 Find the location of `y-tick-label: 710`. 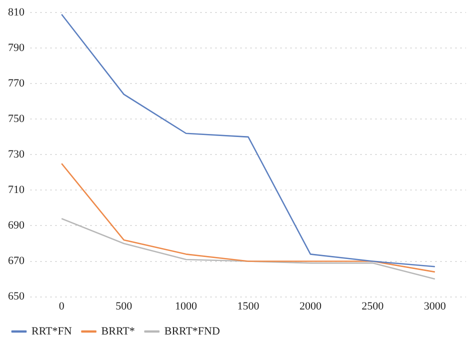

y-tick-label: 710 is located at coordinates (16, 190).